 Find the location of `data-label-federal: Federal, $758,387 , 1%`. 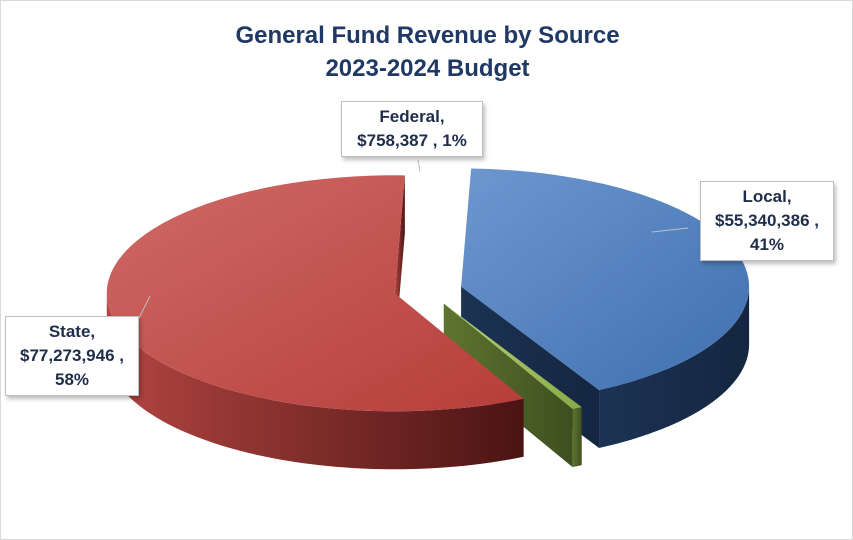

data-label-federal: Federal, $758,387 , 1% is located at coordinates (412, 129).